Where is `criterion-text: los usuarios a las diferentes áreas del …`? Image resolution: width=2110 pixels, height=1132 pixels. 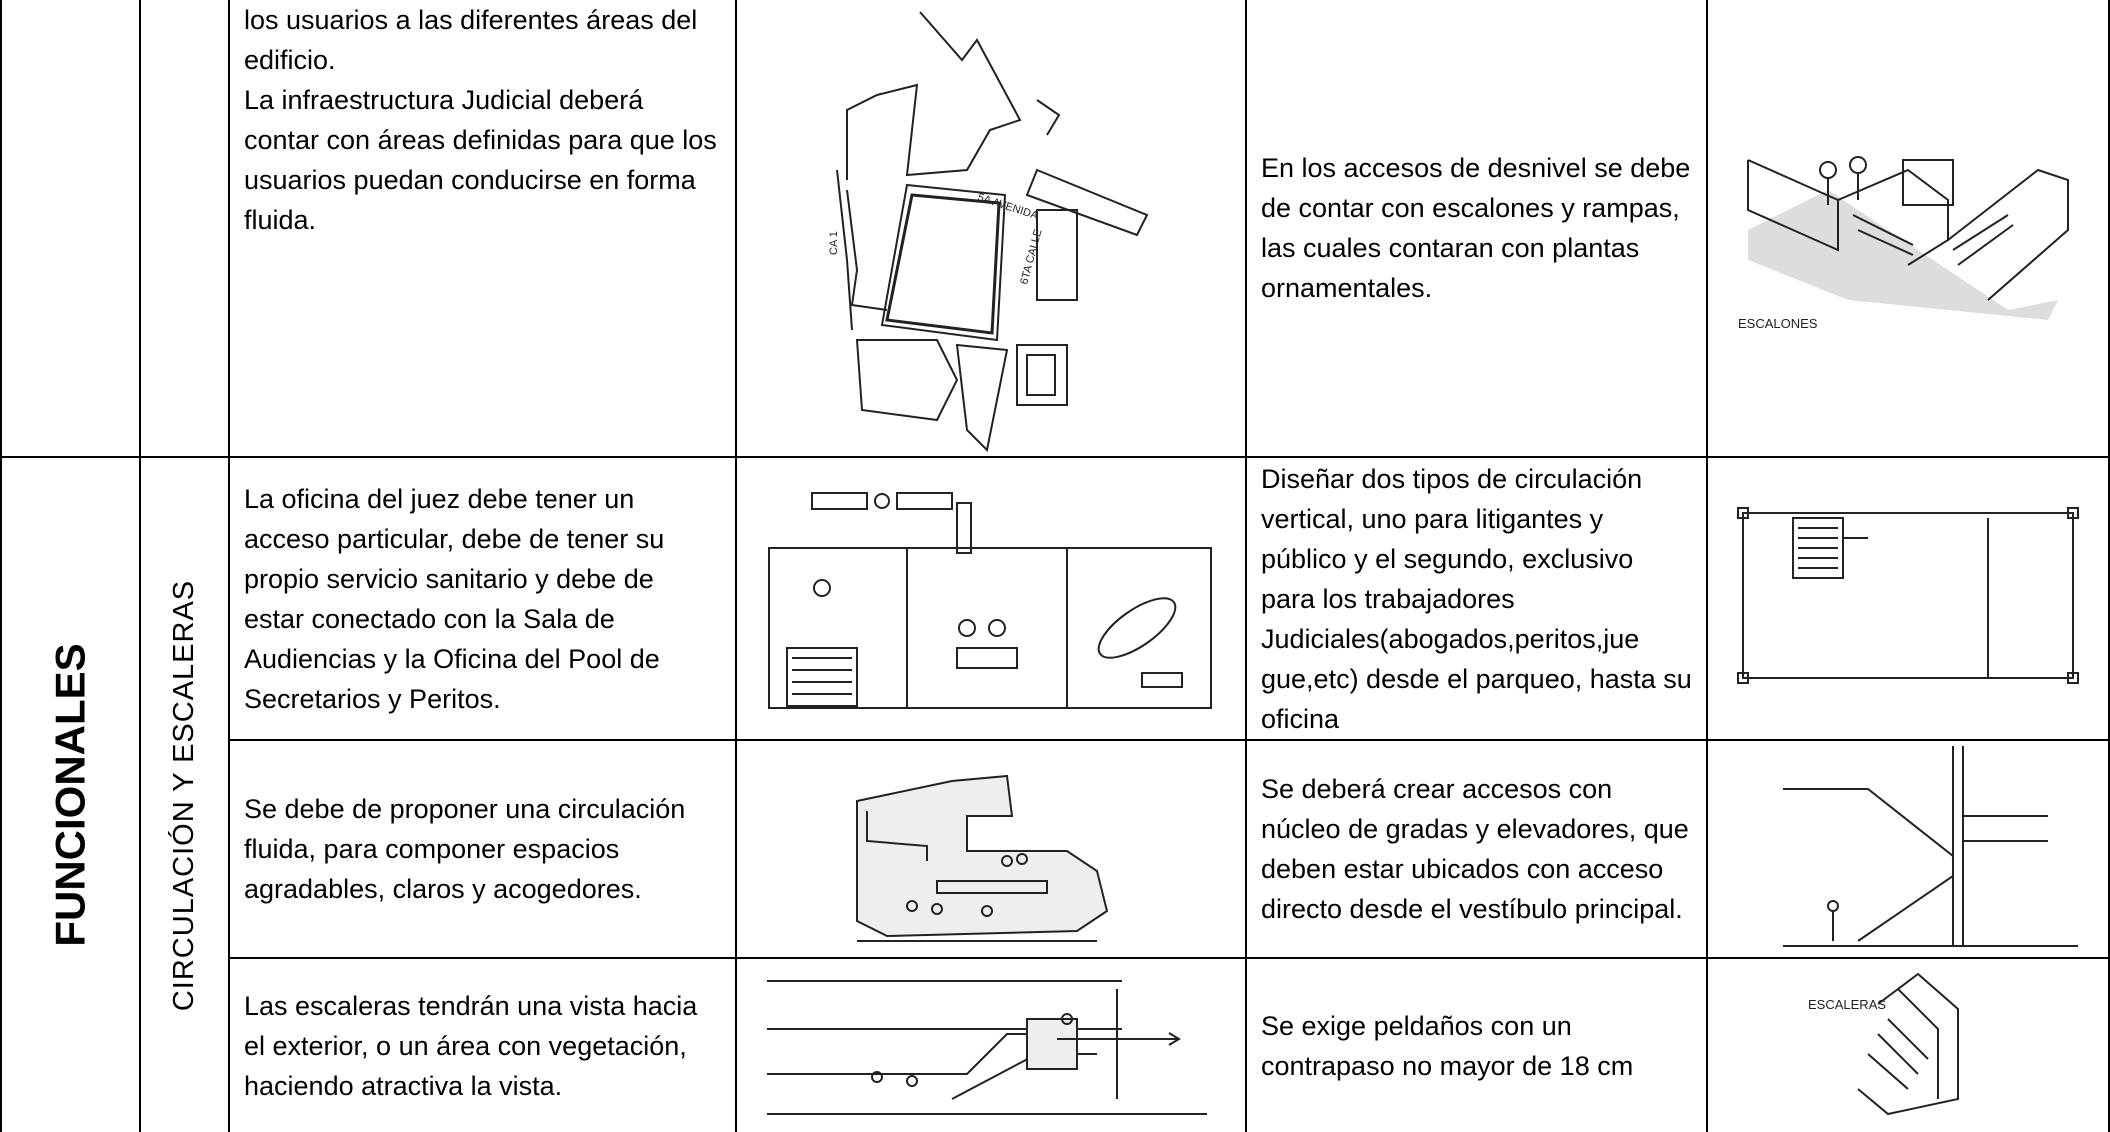 criterion-text: los usuarios a las diferentes áreas del … is located at coordinates (471, 40).